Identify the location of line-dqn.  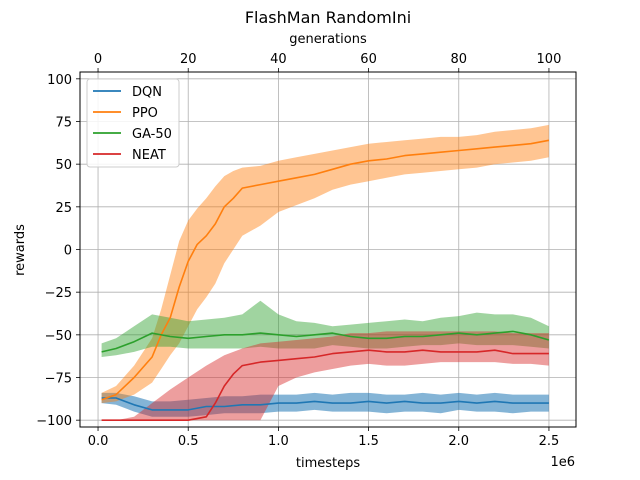
(325, 404).